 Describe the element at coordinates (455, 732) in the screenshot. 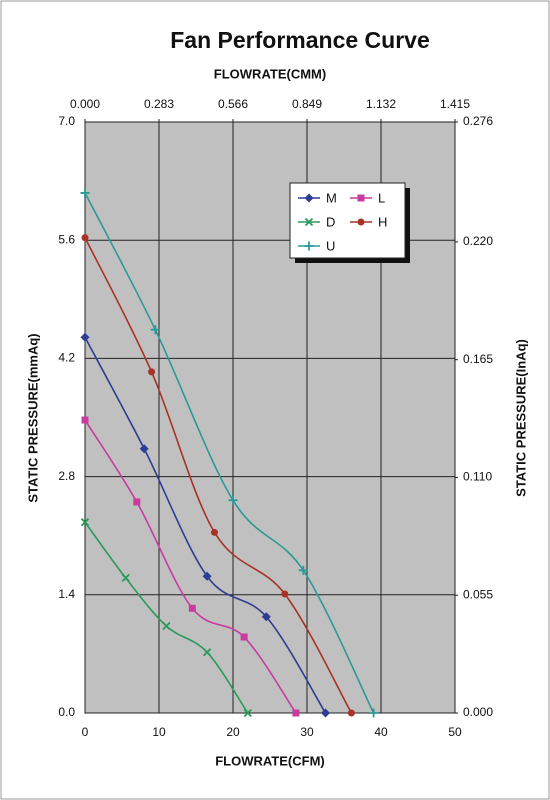

I see `x-tick-label: 50` at that location.